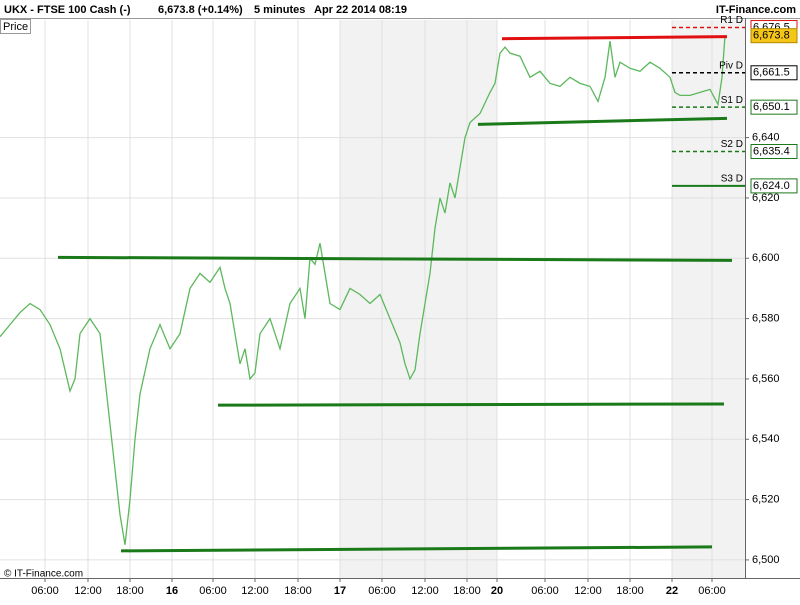 The width and height of the screenshot is (800, 605). Describe the element at coordinates (340, 591) in the screenshot. I see `x-tick-label: 17` at that location.